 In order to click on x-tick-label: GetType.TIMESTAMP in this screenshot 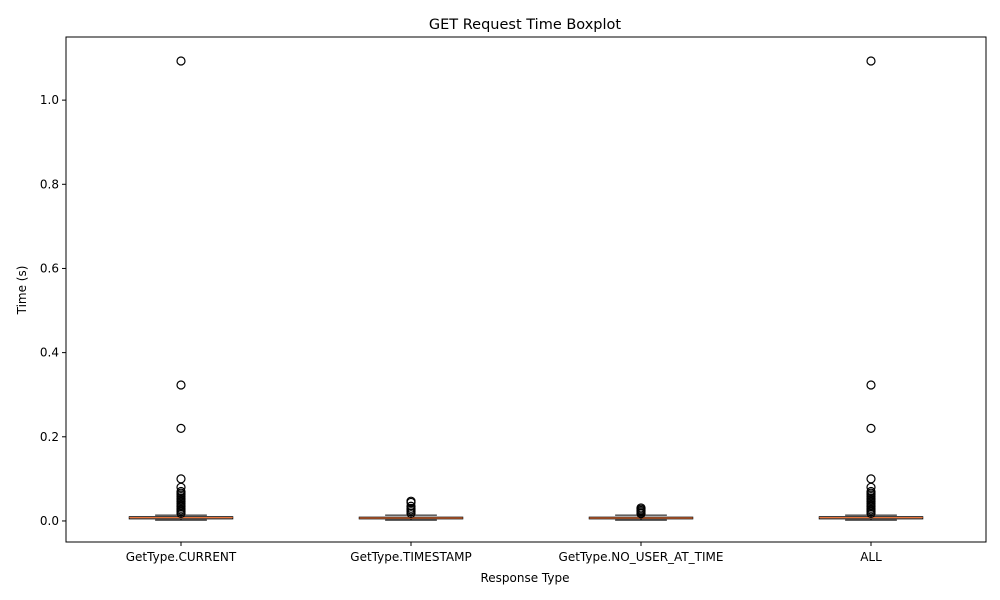, I will do `click(410, 557)`.